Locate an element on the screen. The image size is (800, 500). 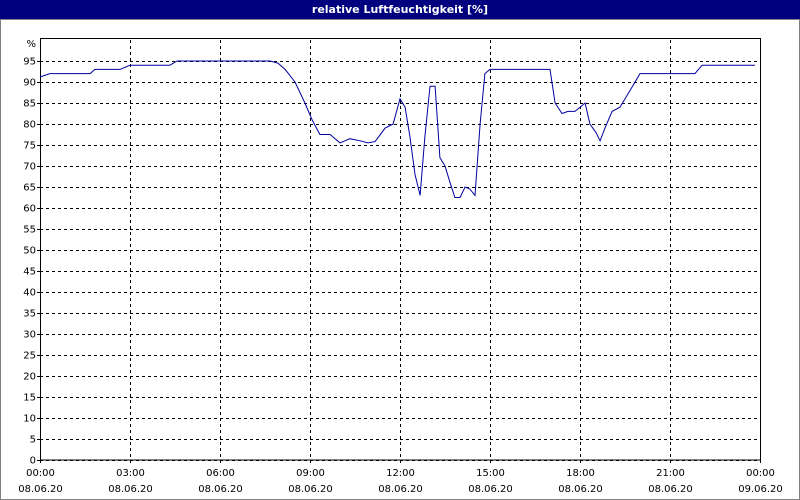
y-tick-label: 80 is located at coordinates (29, 125).